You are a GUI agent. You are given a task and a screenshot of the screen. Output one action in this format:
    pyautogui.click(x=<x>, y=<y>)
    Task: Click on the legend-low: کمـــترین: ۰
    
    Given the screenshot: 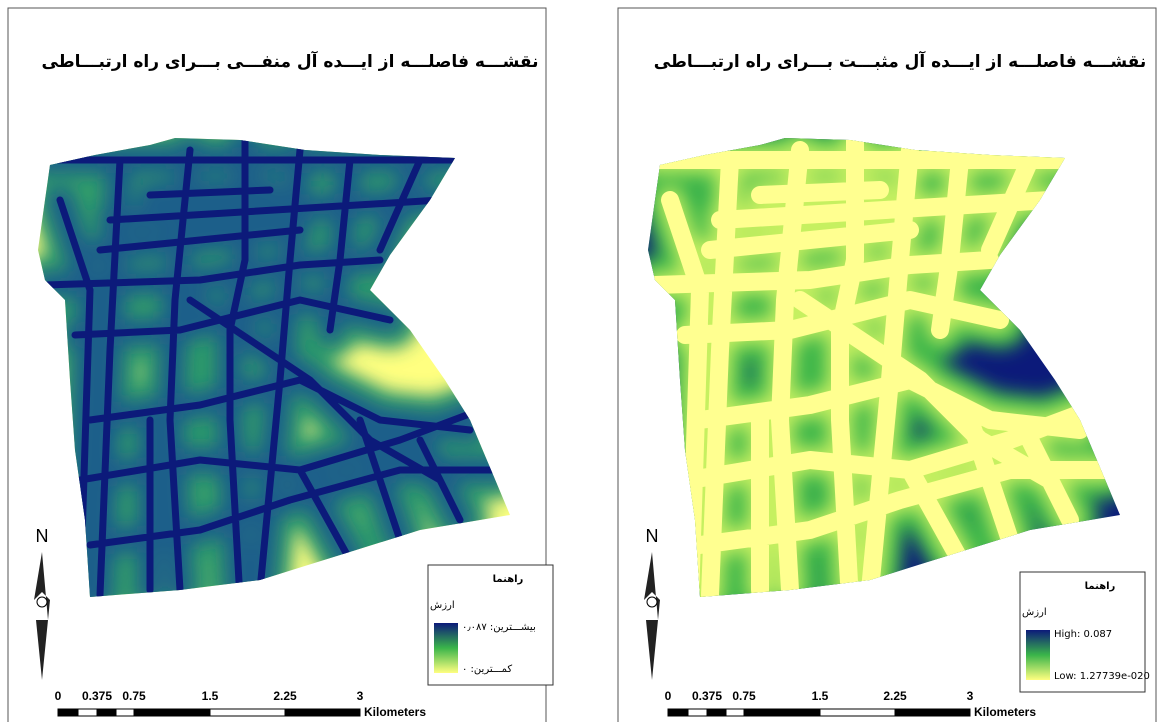 What is the action you would take?
    pyautogui.click(x=487, y=669)
    